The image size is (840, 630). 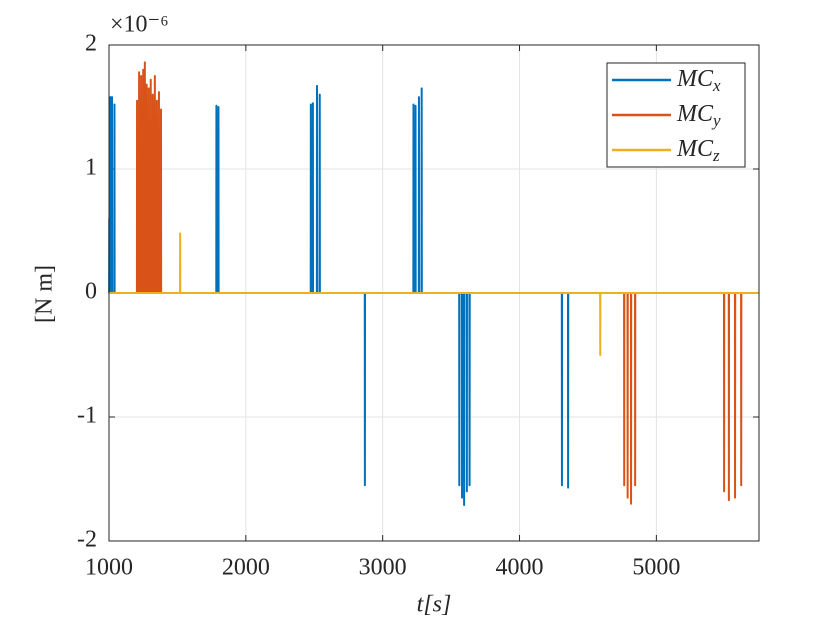 I want to click on x-tick-label: 2000, so click(x=246, y=568).